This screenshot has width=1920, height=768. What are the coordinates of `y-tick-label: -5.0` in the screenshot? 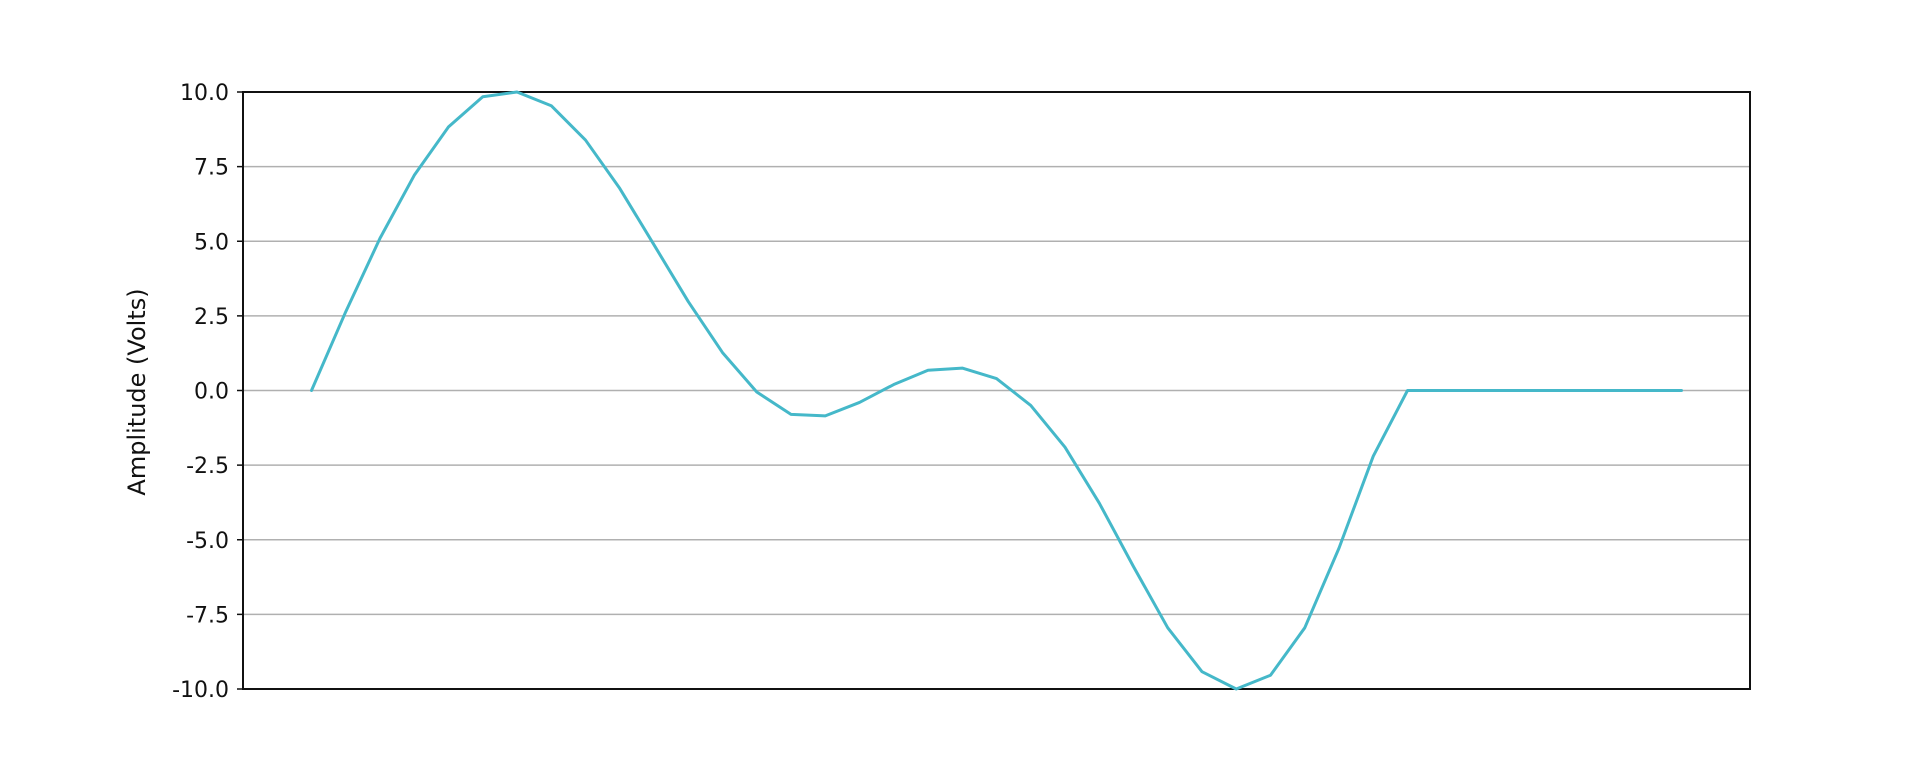 It's located at (207, 541).